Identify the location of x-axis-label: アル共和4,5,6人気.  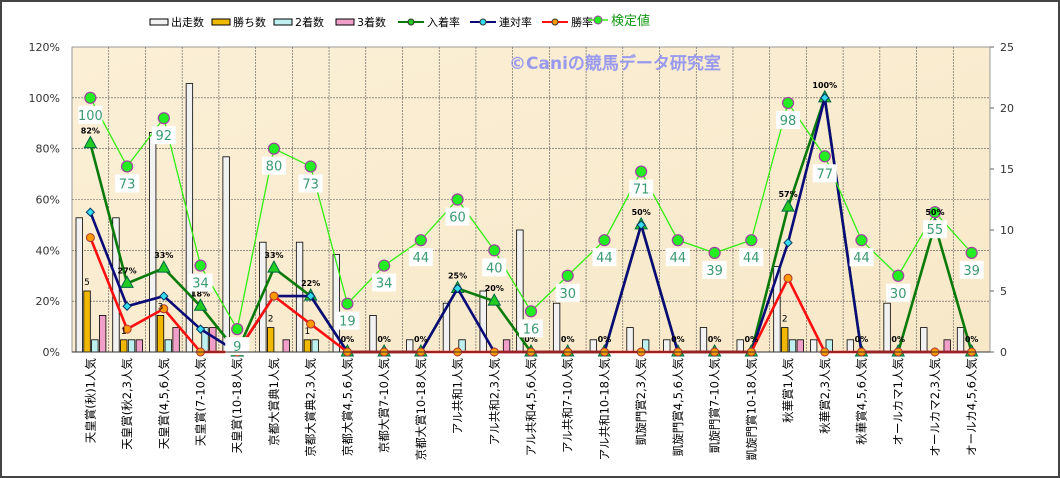
(531, 407).